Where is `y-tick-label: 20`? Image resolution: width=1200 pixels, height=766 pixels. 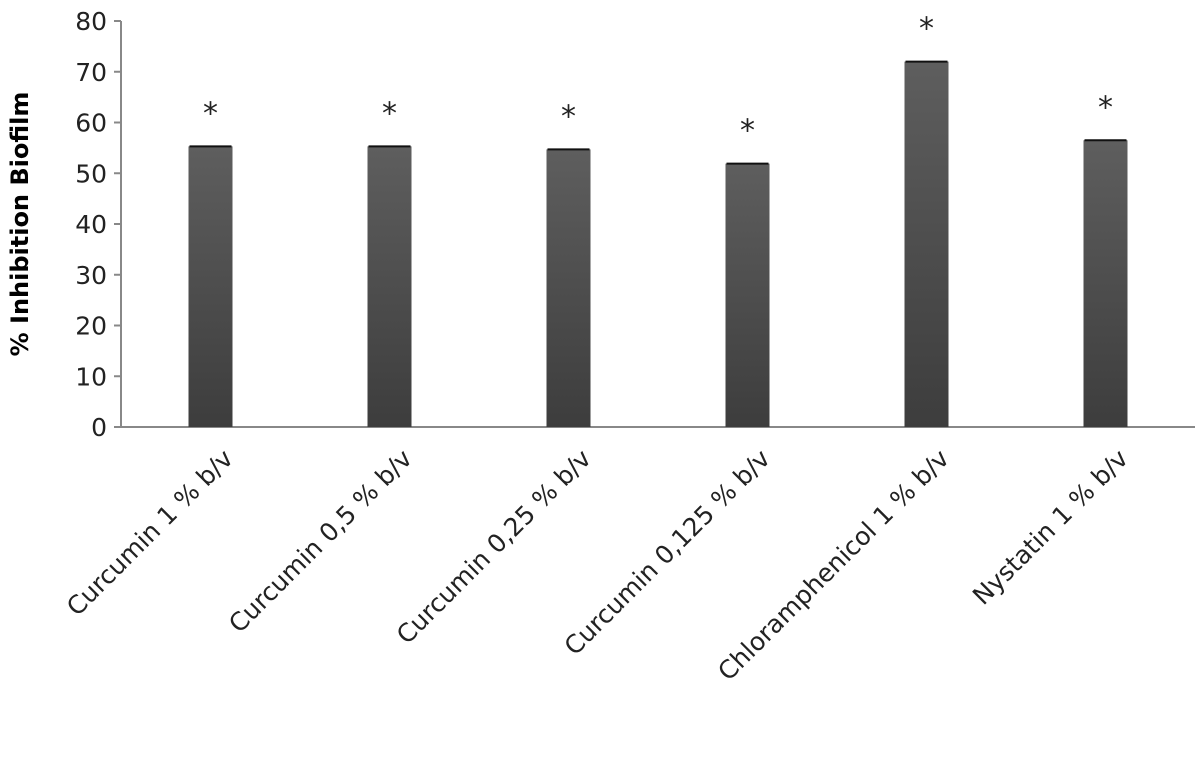 y-tick-label: 20 is located at coordinates (91, 326).